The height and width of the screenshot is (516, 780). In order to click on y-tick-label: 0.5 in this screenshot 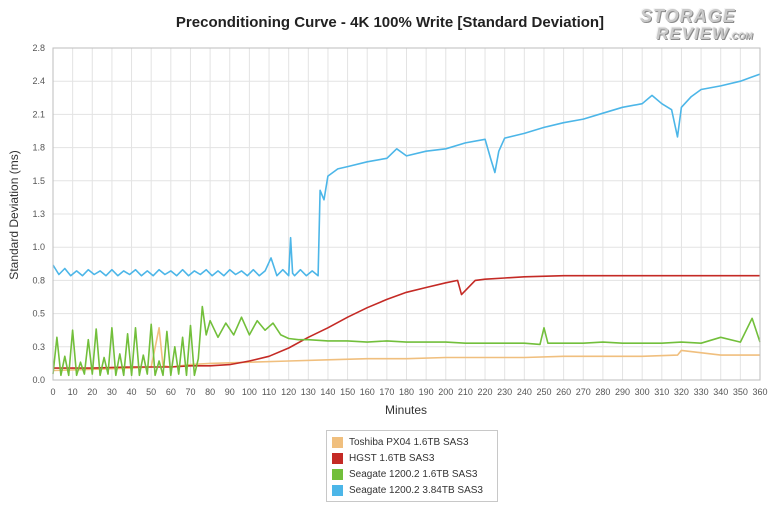, I will do `click(38, 314)`.